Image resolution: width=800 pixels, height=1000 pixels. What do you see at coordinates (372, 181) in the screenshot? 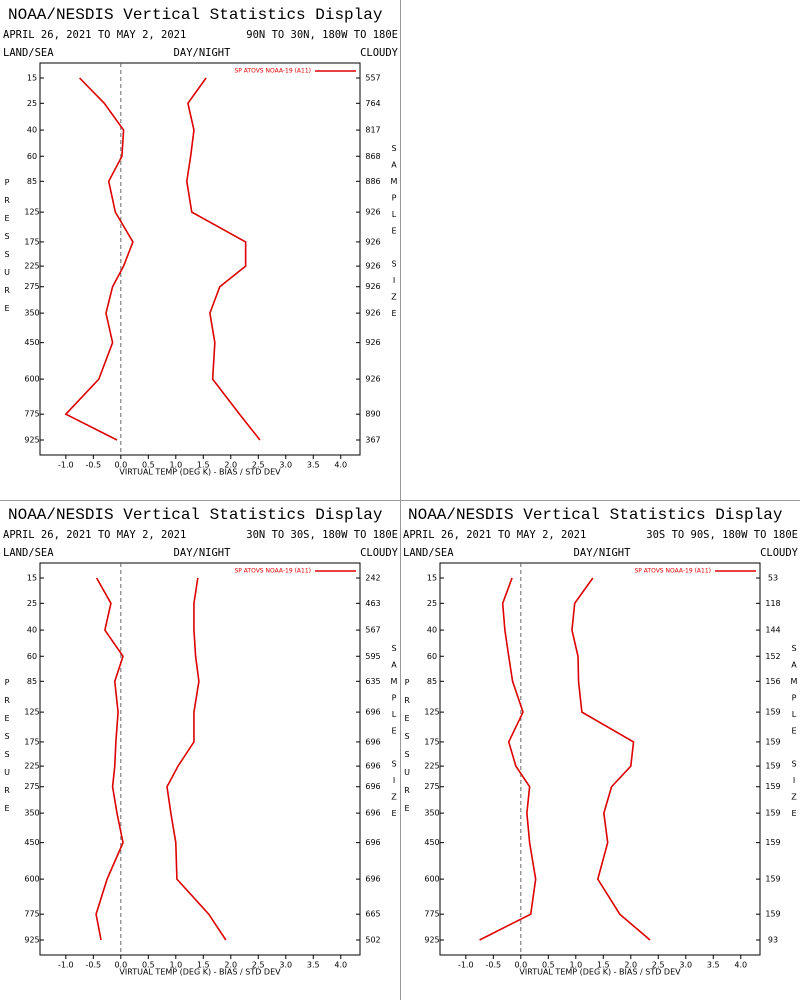
I see `sample-size: 886` at bounding box center [372, 181].